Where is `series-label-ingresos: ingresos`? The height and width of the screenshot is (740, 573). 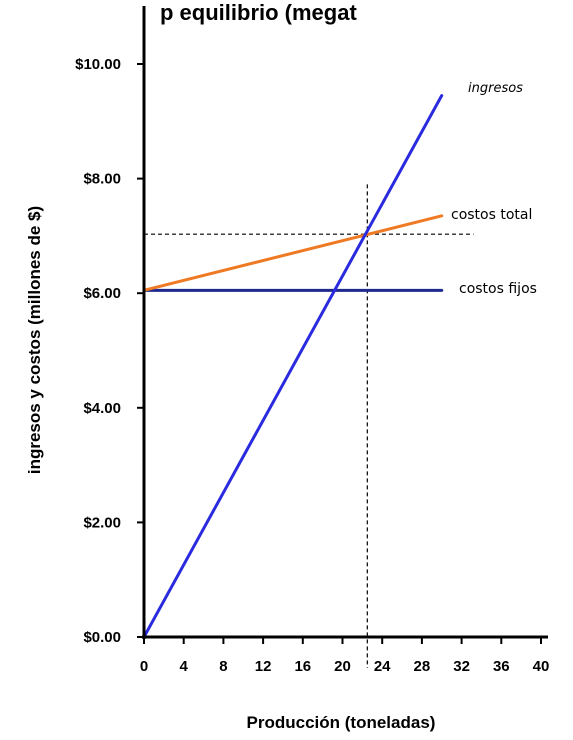
series-label-ingresos: ingresos is located at coordinates (495, 88).